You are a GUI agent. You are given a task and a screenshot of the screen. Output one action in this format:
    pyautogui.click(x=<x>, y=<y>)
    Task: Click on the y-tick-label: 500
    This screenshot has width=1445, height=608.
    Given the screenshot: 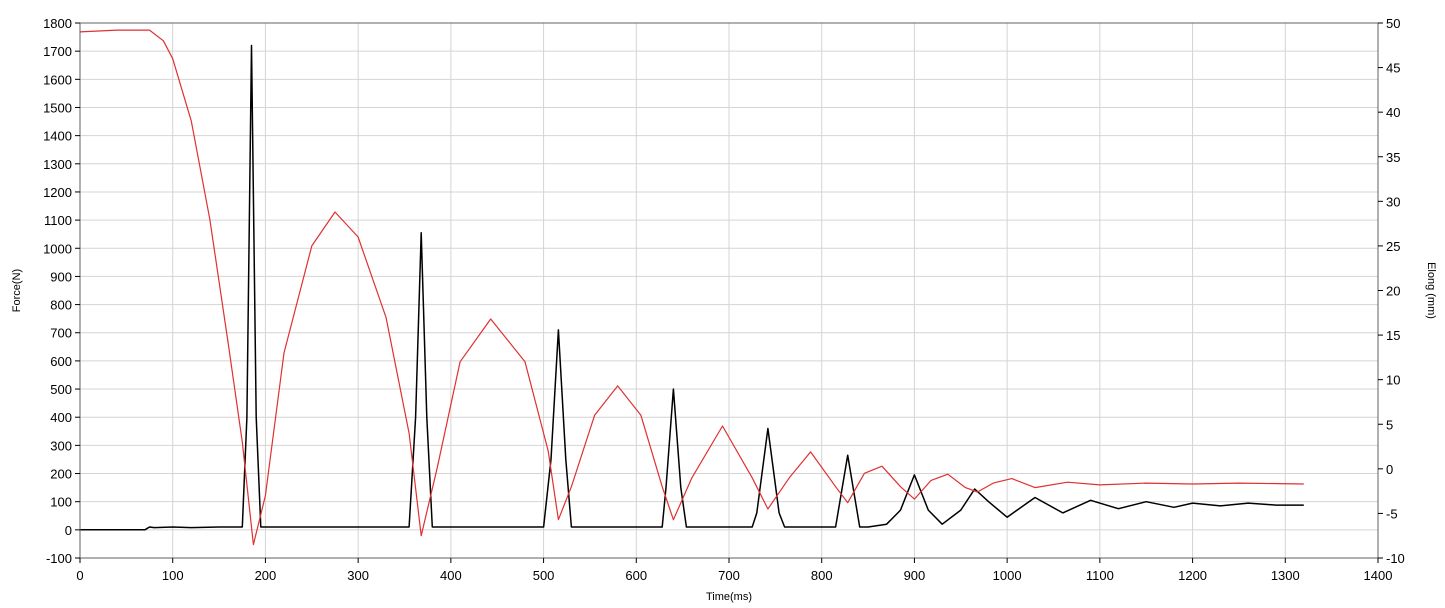 What is the action you would take?
    pyautogui.click(x=61, y=389)
    